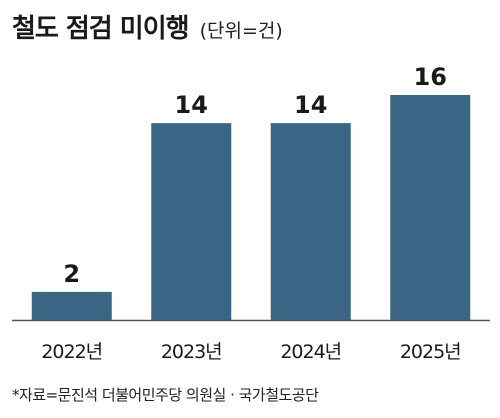 This screenshot has width=500, height=418. Describe the element at coordinates (71, 274) in the screenshot. I see `data-label-0: 2` at that location.